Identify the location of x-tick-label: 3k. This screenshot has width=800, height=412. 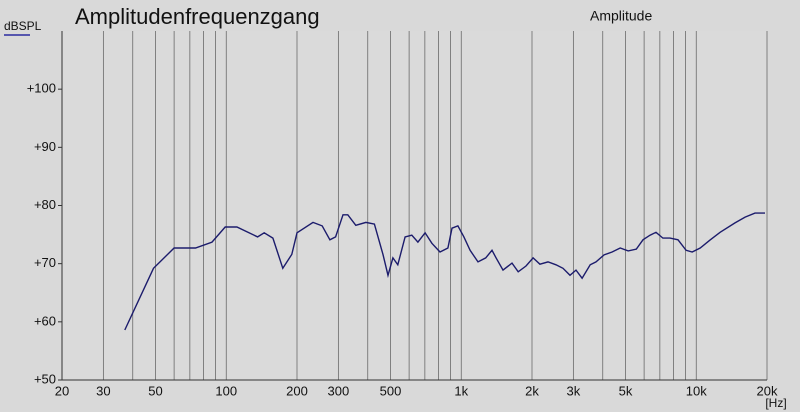
(574, 390).